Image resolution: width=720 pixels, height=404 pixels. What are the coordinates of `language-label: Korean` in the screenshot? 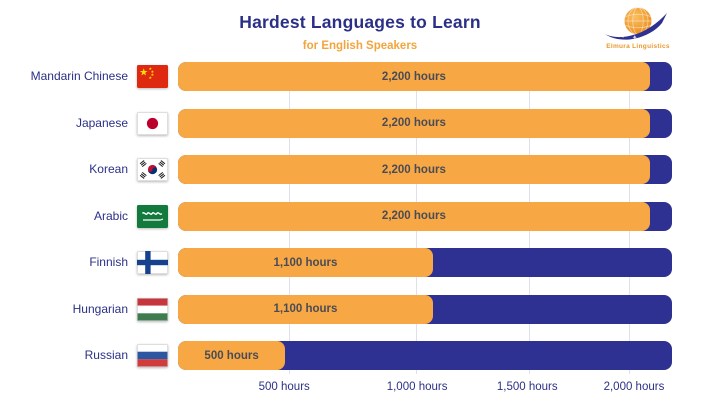 It's located at (108, 169).